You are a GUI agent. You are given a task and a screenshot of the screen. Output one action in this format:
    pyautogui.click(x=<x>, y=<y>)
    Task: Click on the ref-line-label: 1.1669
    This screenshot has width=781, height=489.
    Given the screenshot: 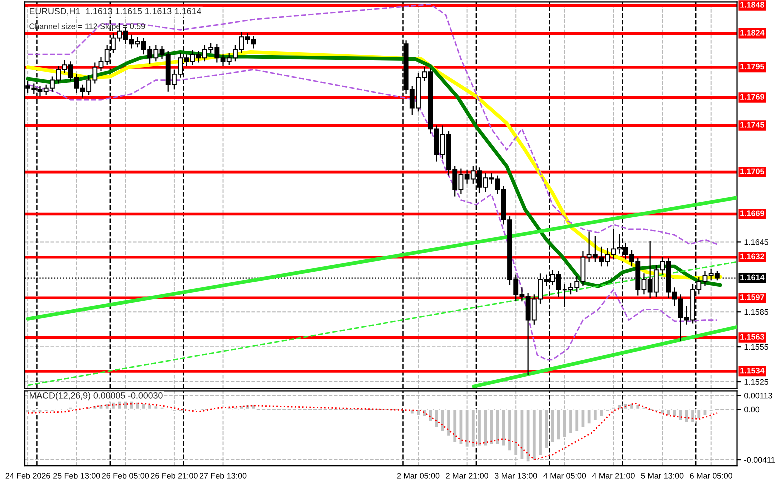 What is the action you would take?
    pyautogui.click(x=752, y=213)
    